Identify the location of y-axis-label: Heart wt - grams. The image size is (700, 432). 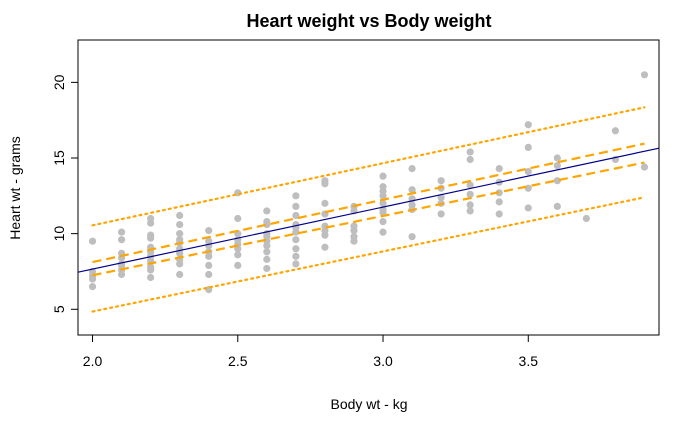
(15, 187).